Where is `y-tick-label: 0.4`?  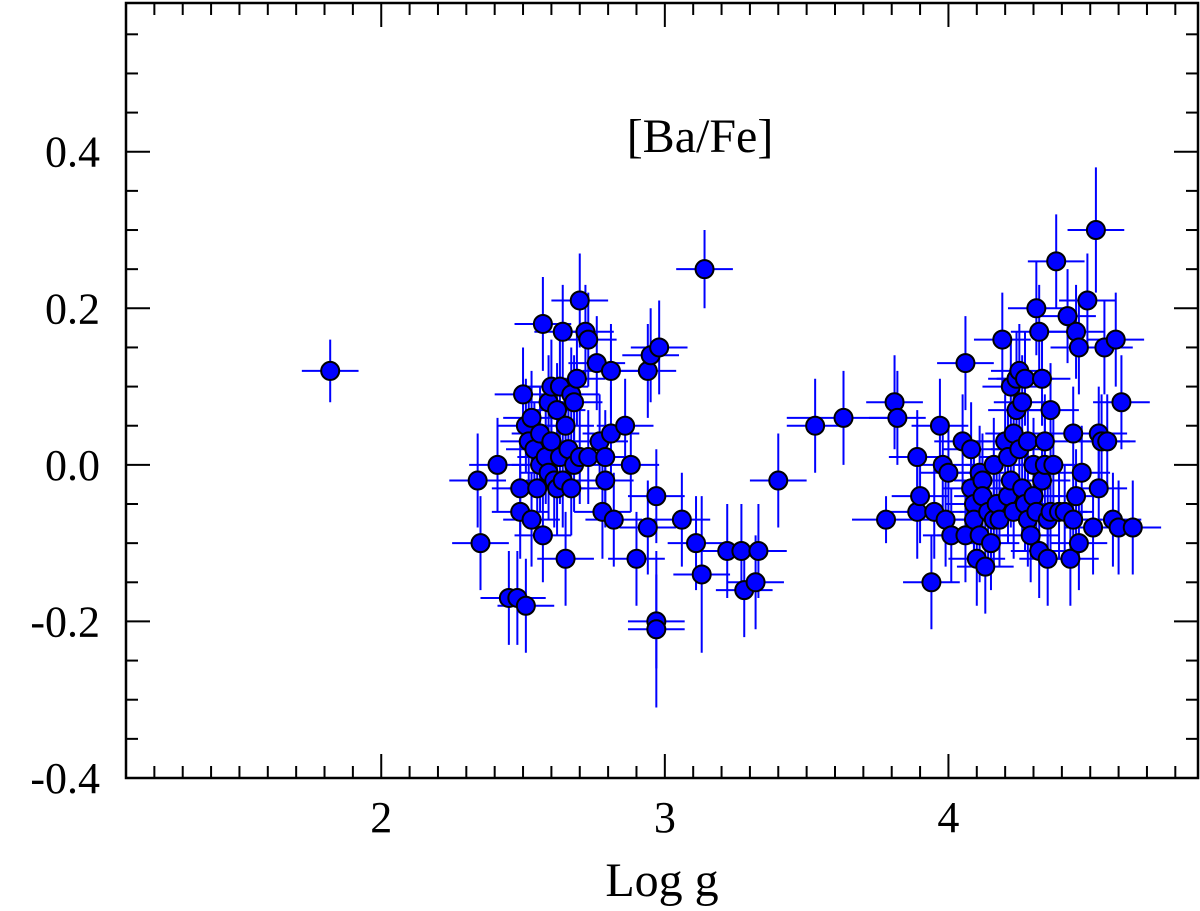 y-tick-label: 0.4 is located at coordinates (72, 152).